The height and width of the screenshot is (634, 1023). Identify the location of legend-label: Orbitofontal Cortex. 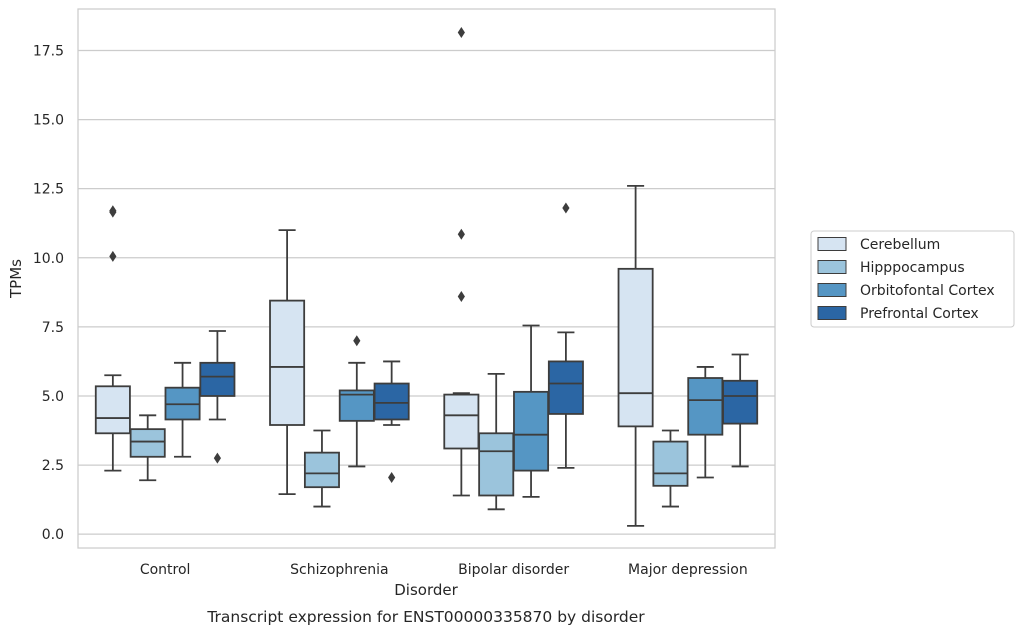
(927, 291).